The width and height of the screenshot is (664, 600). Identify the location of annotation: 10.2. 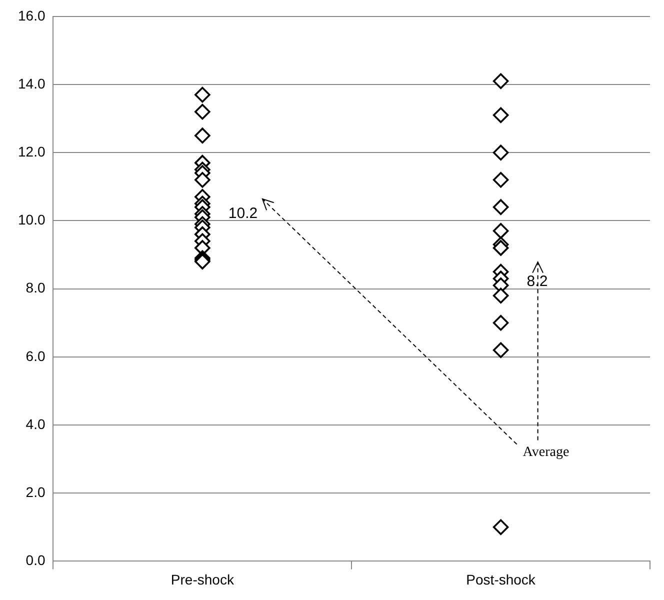
(243, 213).